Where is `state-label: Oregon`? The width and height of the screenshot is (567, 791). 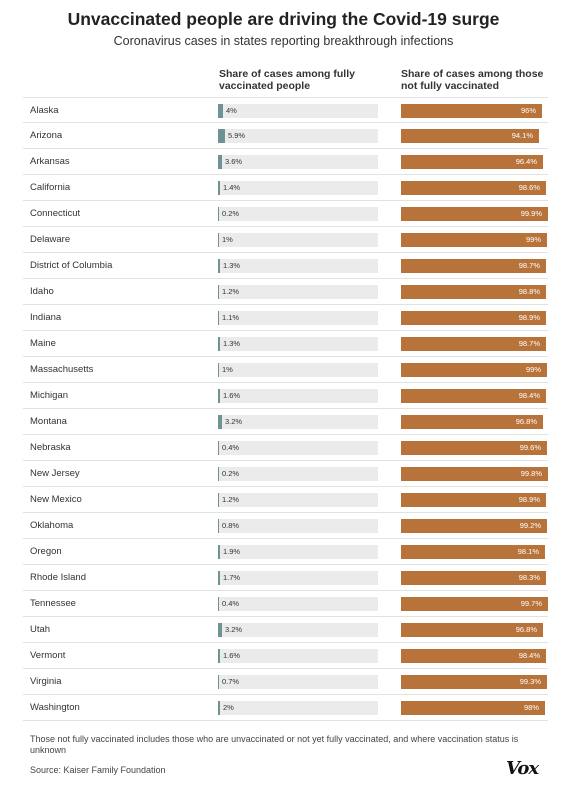
state-label: Oregon is located at coordinates (46, 551).